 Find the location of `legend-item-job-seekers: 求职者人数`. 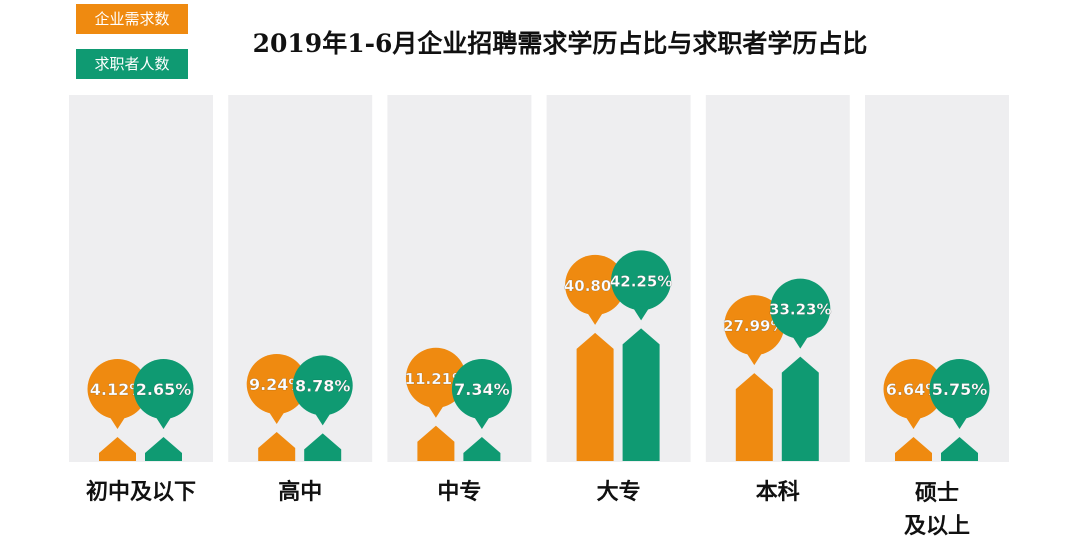

legend-item-job-seekers: 求职者人数 is located at coordinates (132, 64).